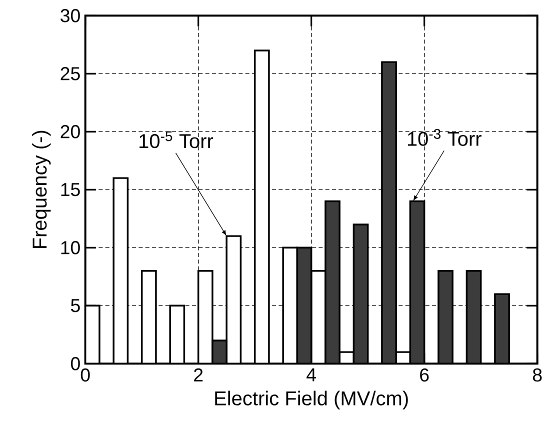 Image resolution: width=548 pixels, height=437 pixels. Describe the element at coordinates (311, 400) in the screenshot. I see `x-axis-title: Electric Field (MV/cm)` at that location.